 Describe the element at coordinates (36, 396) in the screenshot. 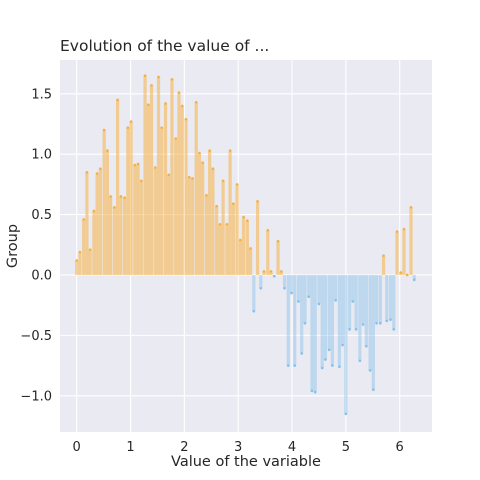

I see `y-tick-label: −1.0` at that location.